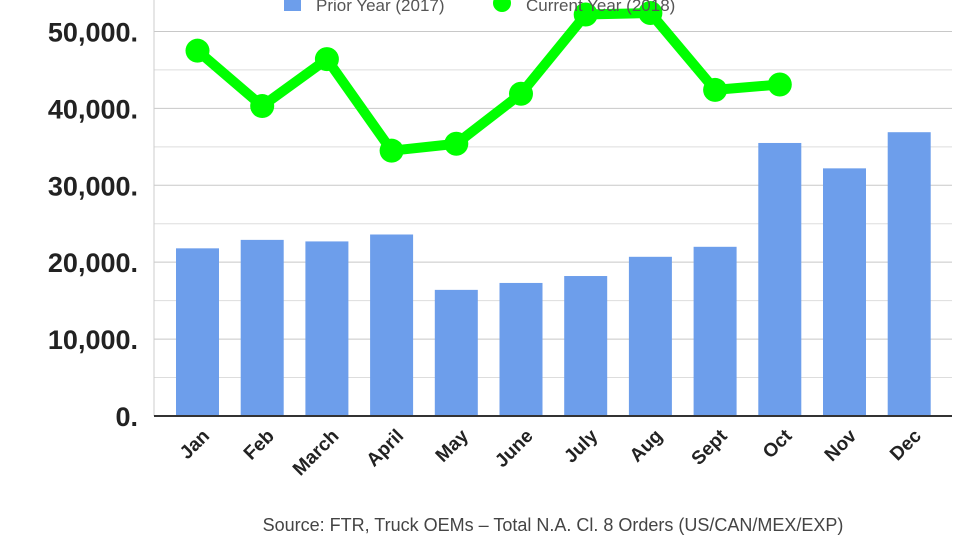  I want to click on point-june, so click(521, 93).